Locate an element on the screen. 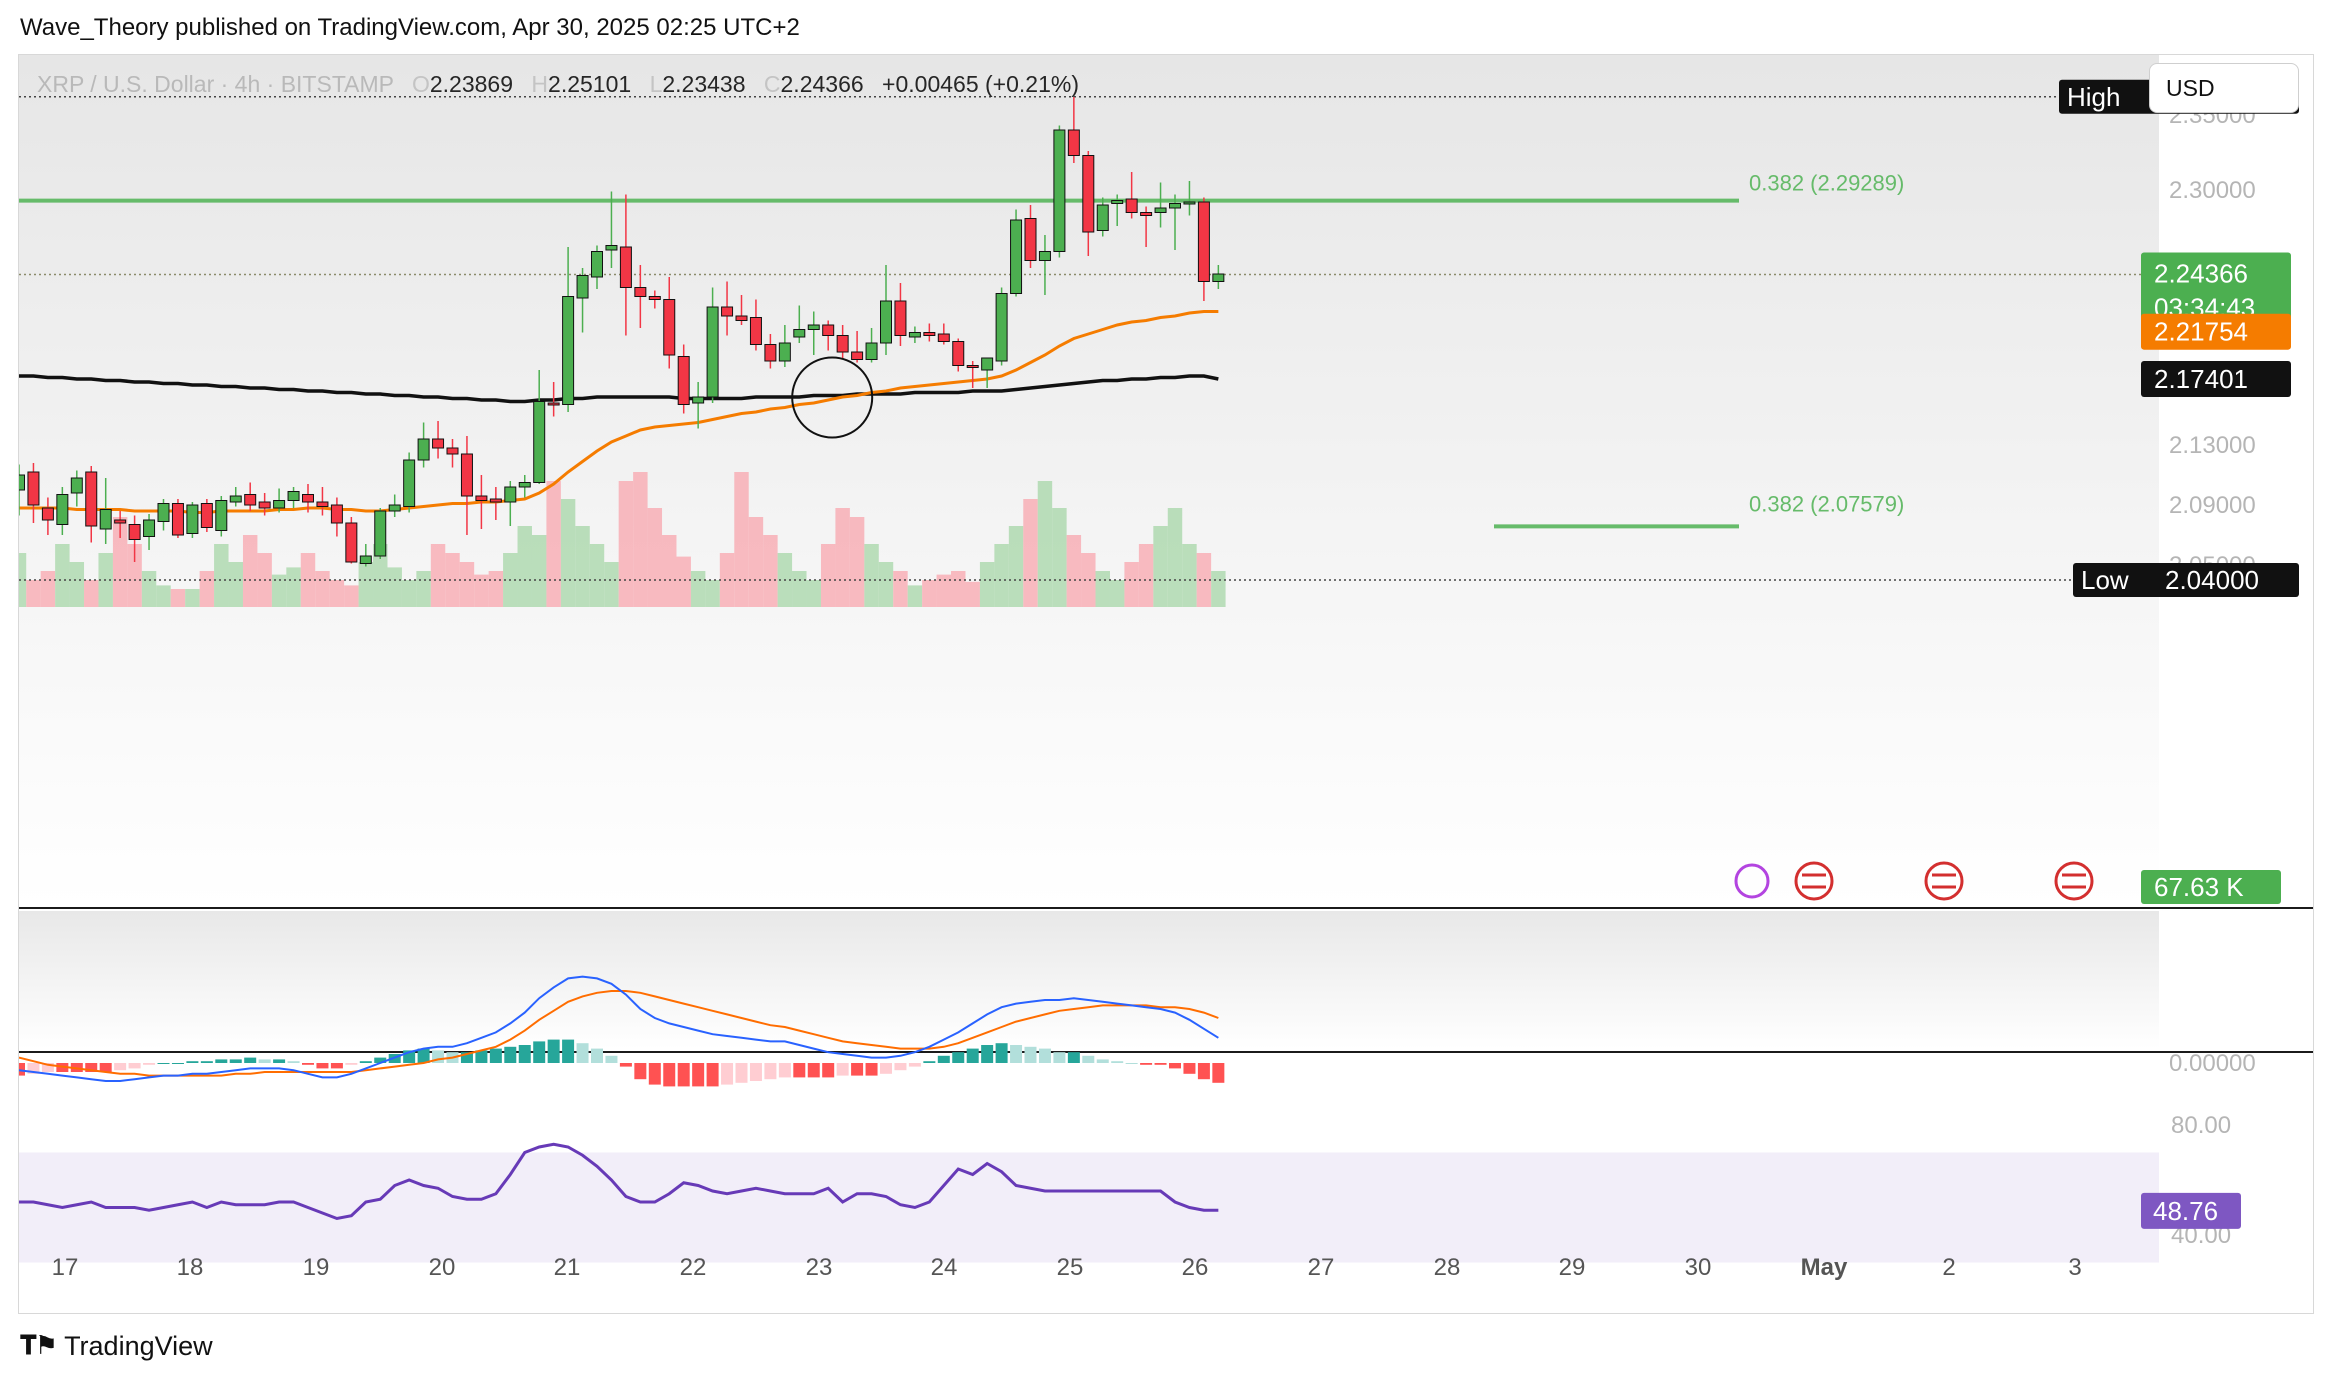 This screenshot has width=2332, height=1378. macd-pane-background is located at coordinates (1089, 980).